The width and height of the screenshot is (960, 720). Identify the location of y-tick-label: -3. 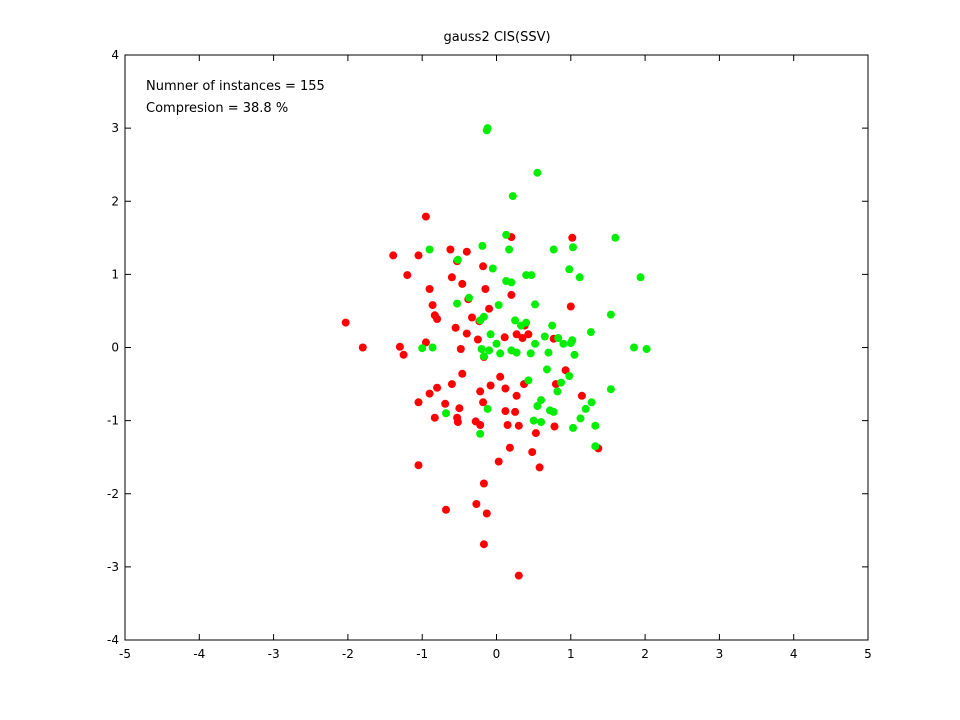
(113, 567).